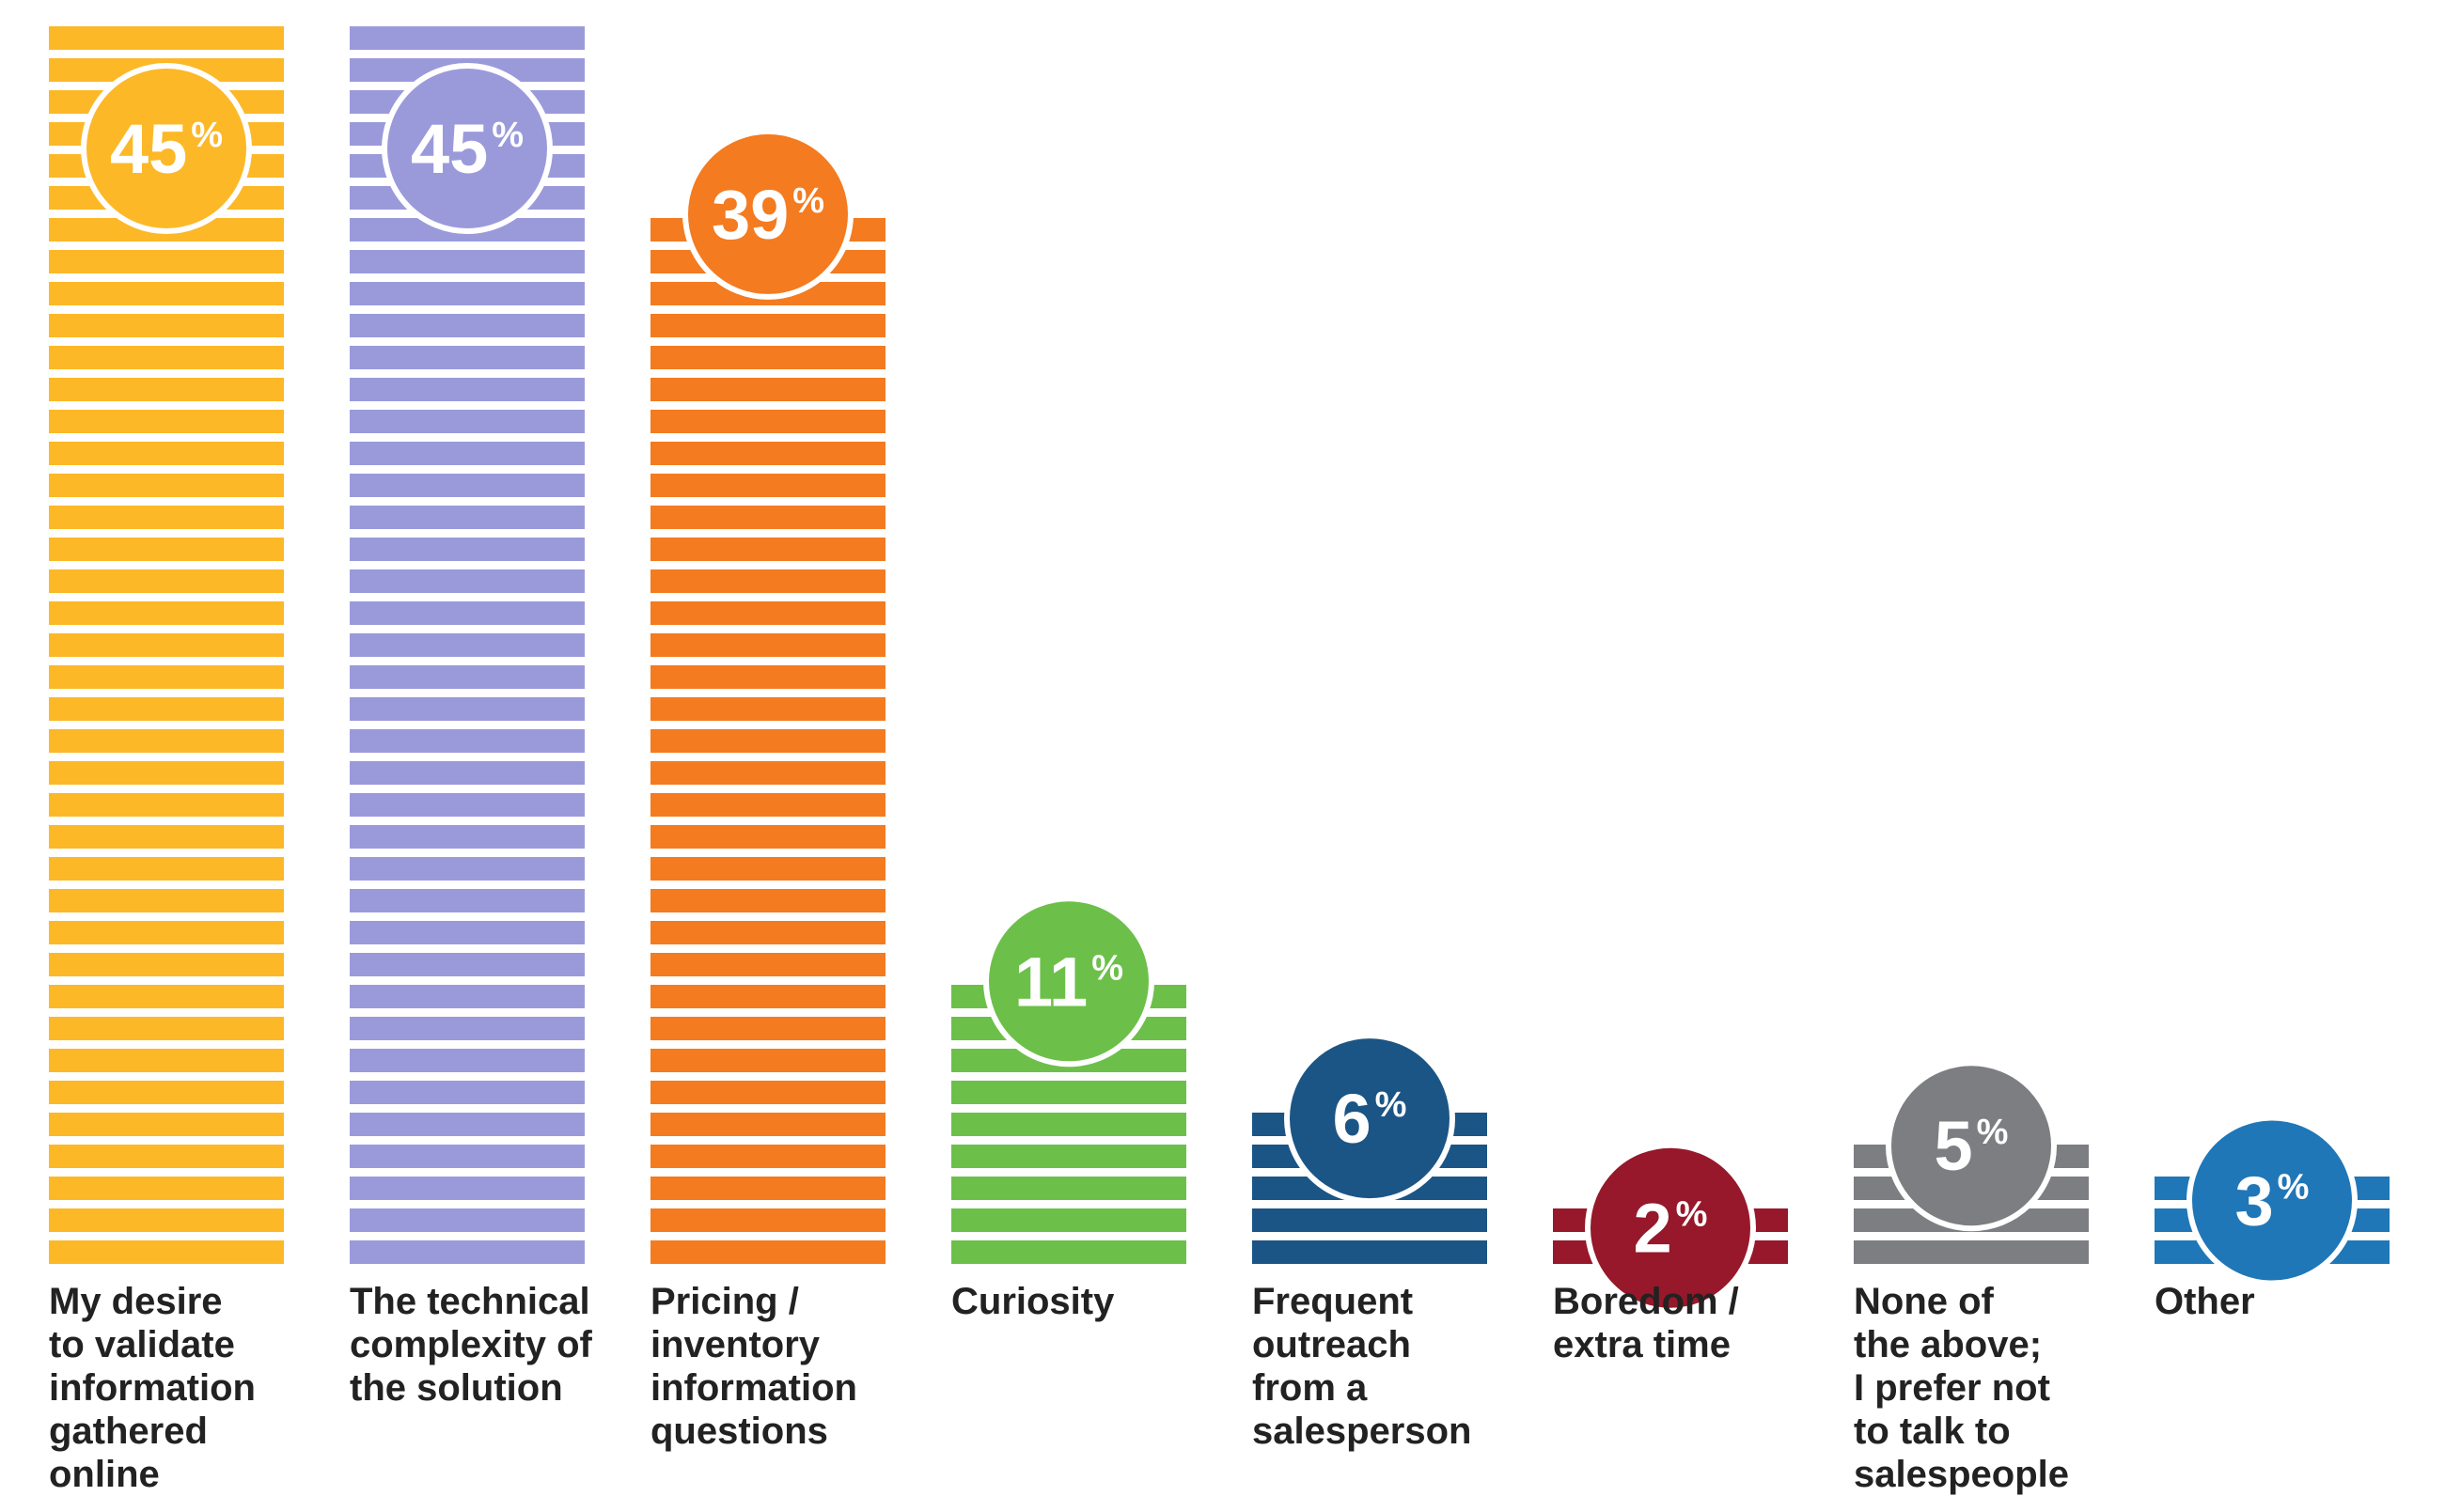 This screenshot has width=2445, height=1512. What do you see at coordinates (1962, 1474) in the screenshot?
I see `category-label-line: salespeople` at bounding box center [1962, 1474].